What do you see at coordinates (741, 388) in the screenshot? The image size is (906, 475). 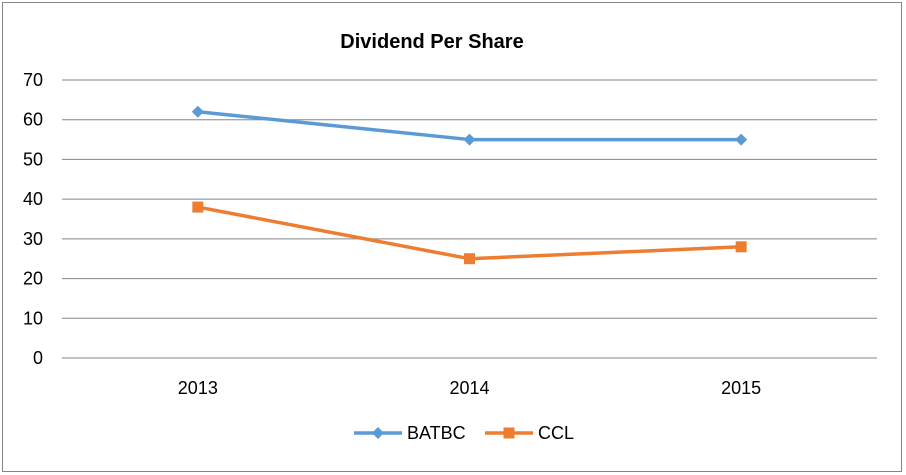 I see `x-tick-label: 2015` at bounding box center [741, 388].